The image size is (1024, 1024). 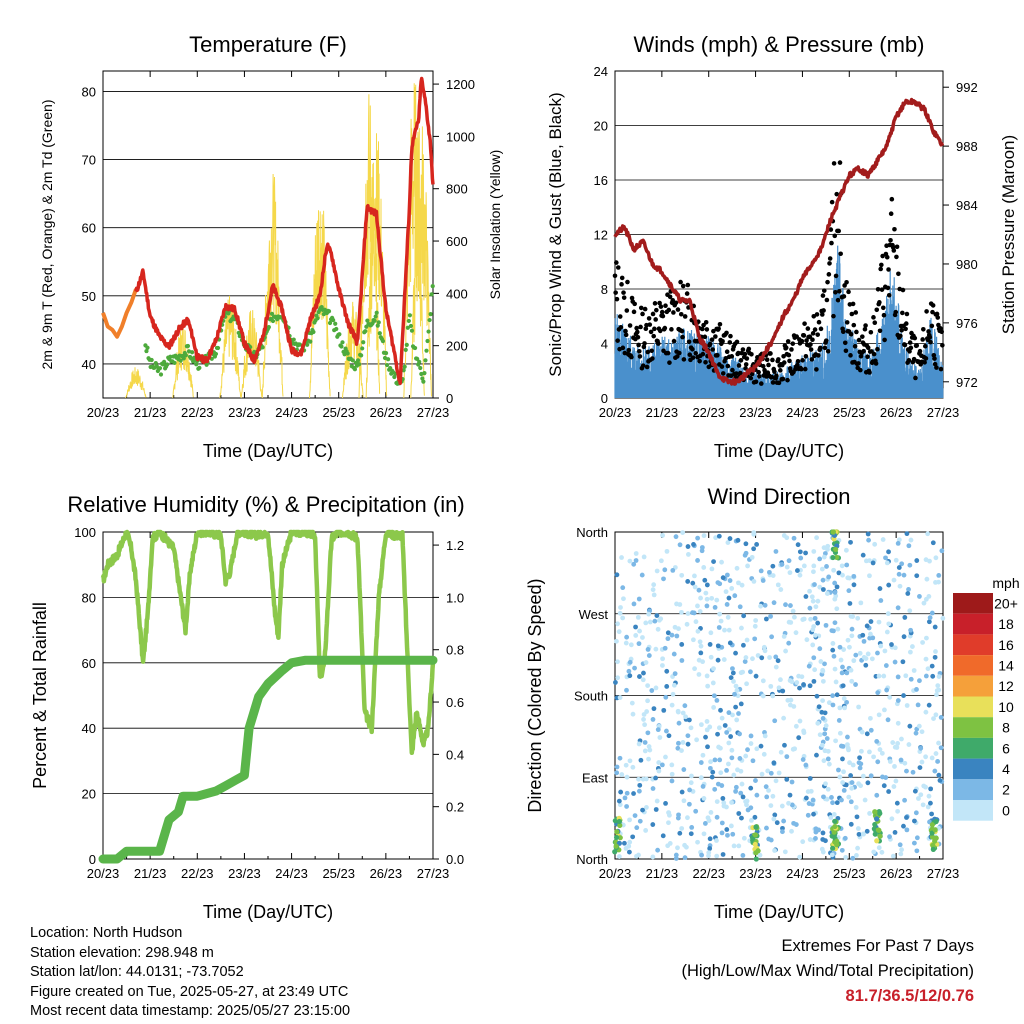 I want to click on direction-ylabel: Direction (Colored By Speed), so click(x=535, y=695).